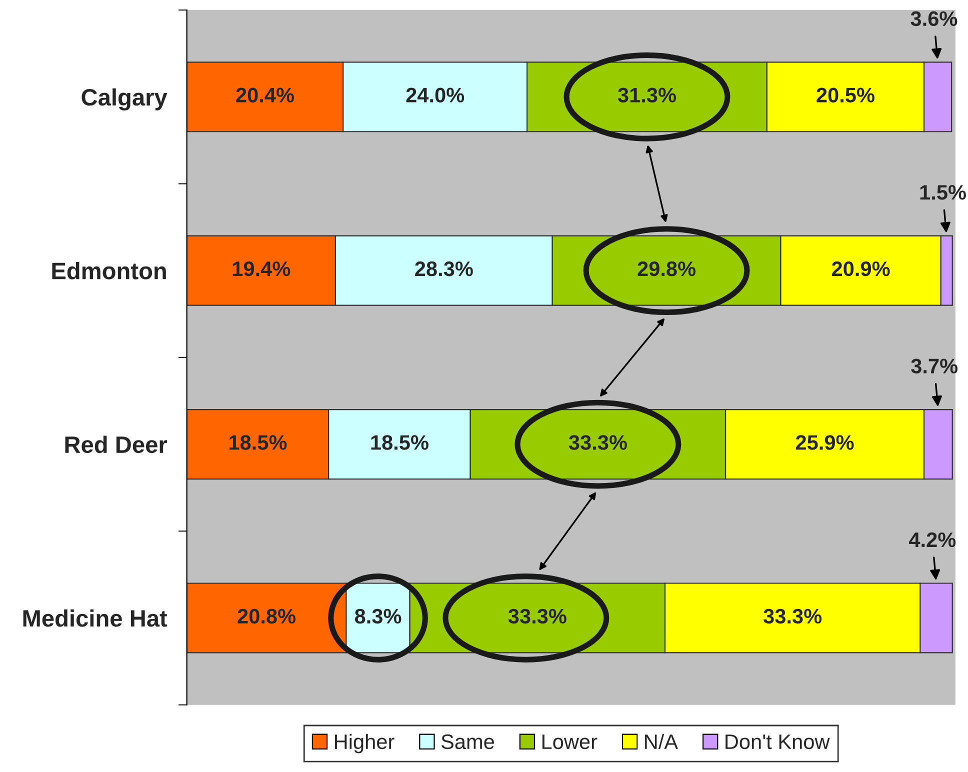  I want to click on legend-label: Same, so click(467, 742).